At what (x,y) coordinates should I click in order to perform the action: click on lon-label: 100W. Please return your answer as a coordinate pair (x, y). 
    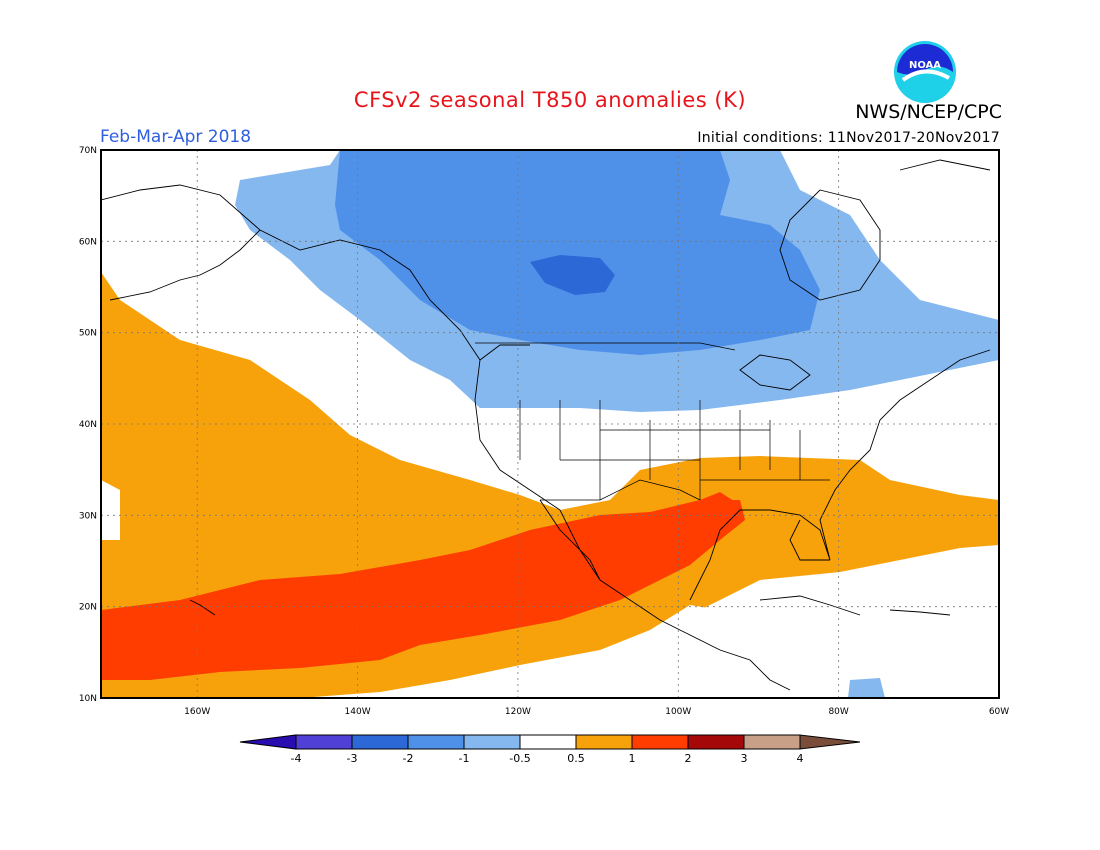
    Looking at the image, I should click on (678, 712).